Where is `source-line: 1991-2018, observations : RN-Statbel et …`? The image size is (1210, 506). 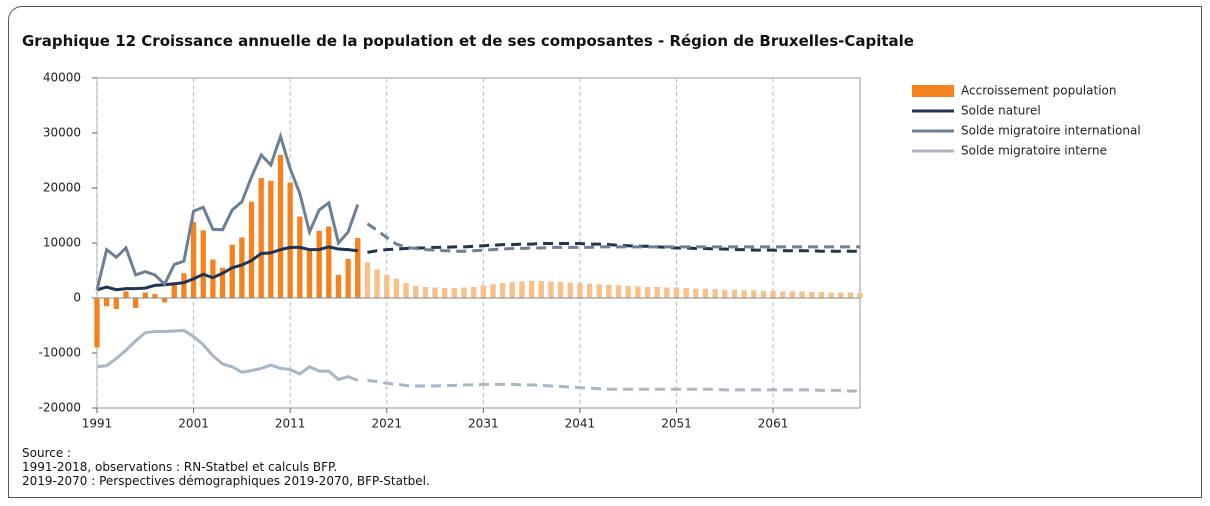
source-line: 1991-2018, observations : RN-Statbel et … is located at coordinates (180, 467).